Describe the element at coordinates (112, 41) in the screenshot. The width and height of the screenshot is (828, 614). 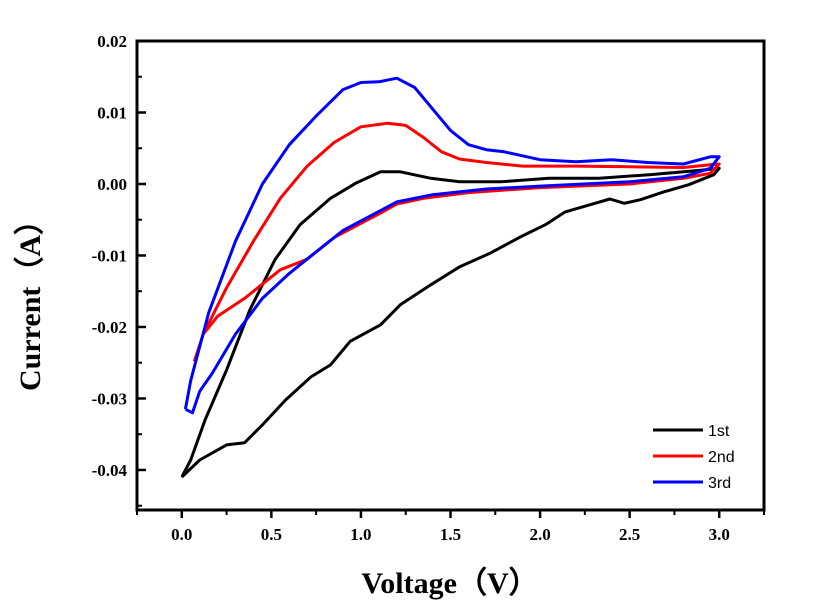
I see `y-tick-label: 0.02` at that location.